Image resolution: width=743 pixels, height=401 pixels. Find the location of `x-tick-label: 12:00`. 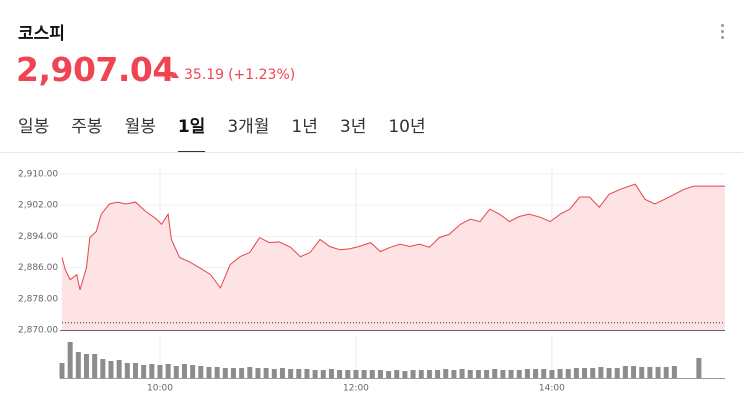

x-tick-label: 12:00 is located at coordinates (356, 389).